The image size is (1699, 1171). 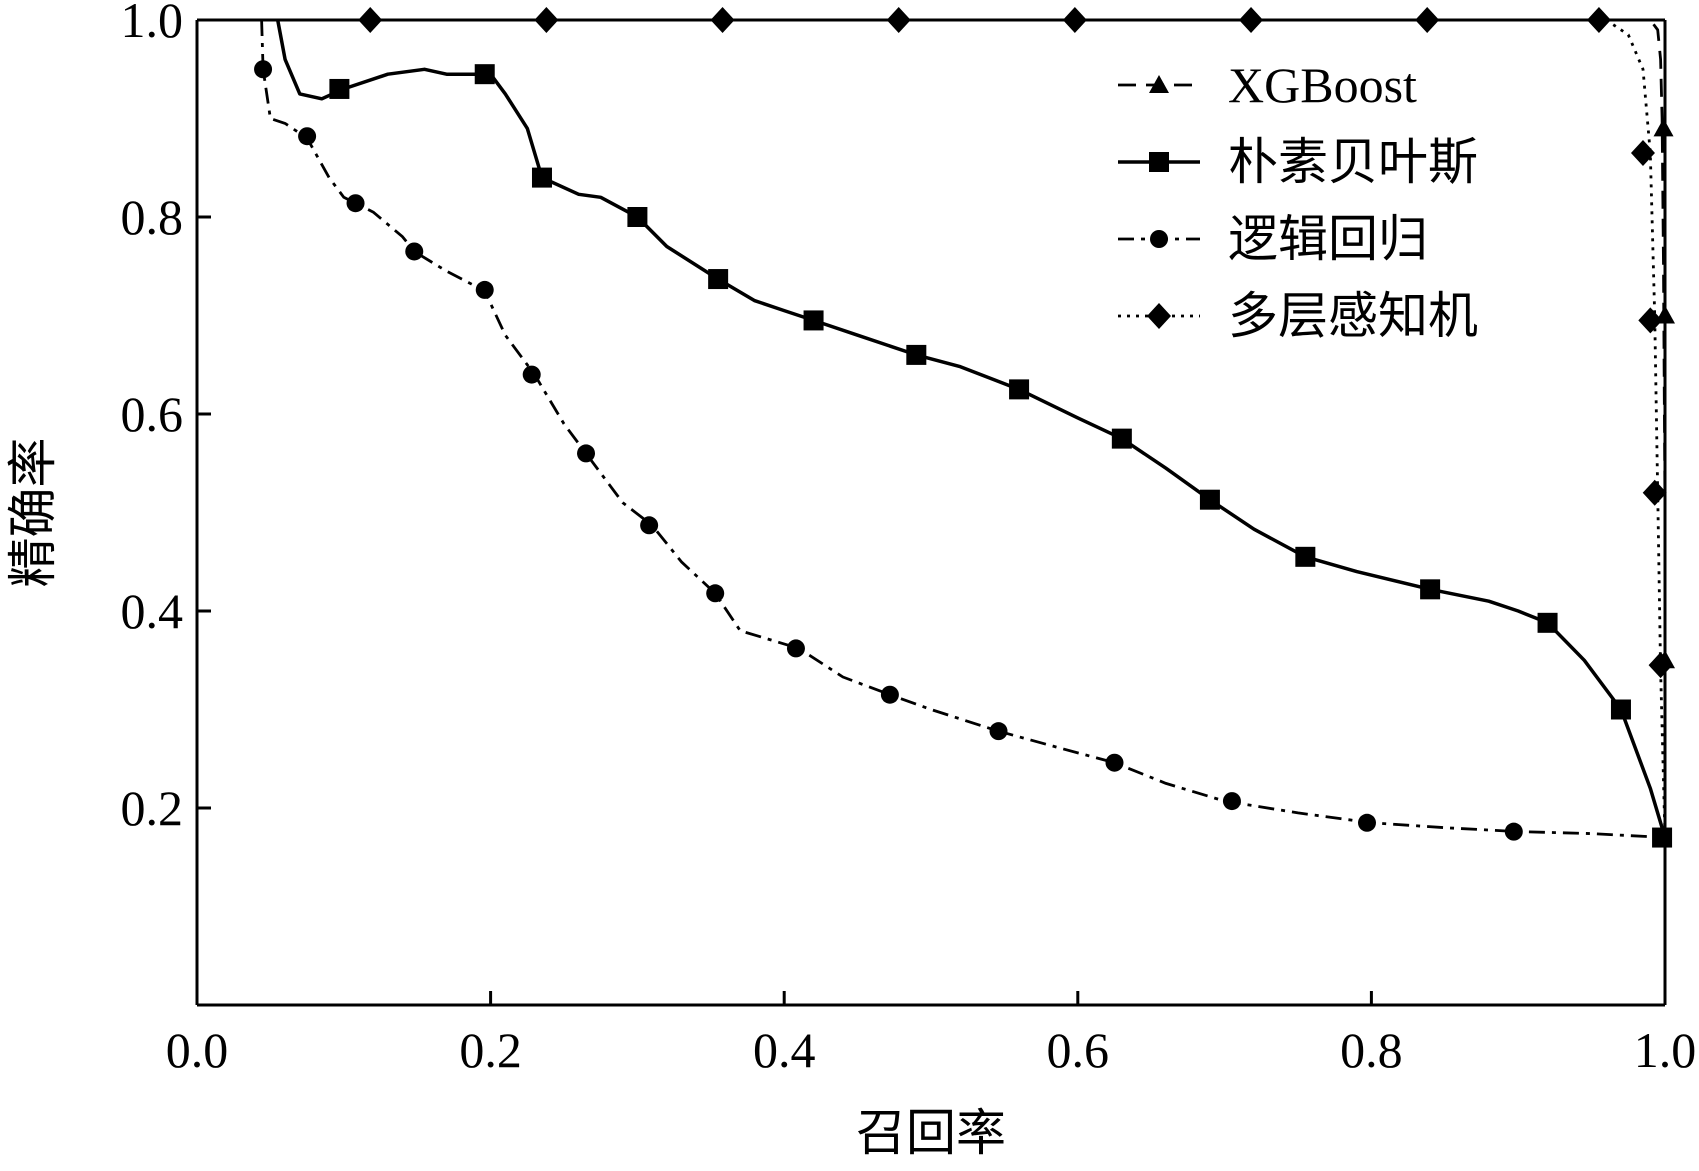 What do you see at coordinates (1371, 1050) in the screenshot?
I see `x-tick-label: 0.8` at bounding box center [1371, 1050].